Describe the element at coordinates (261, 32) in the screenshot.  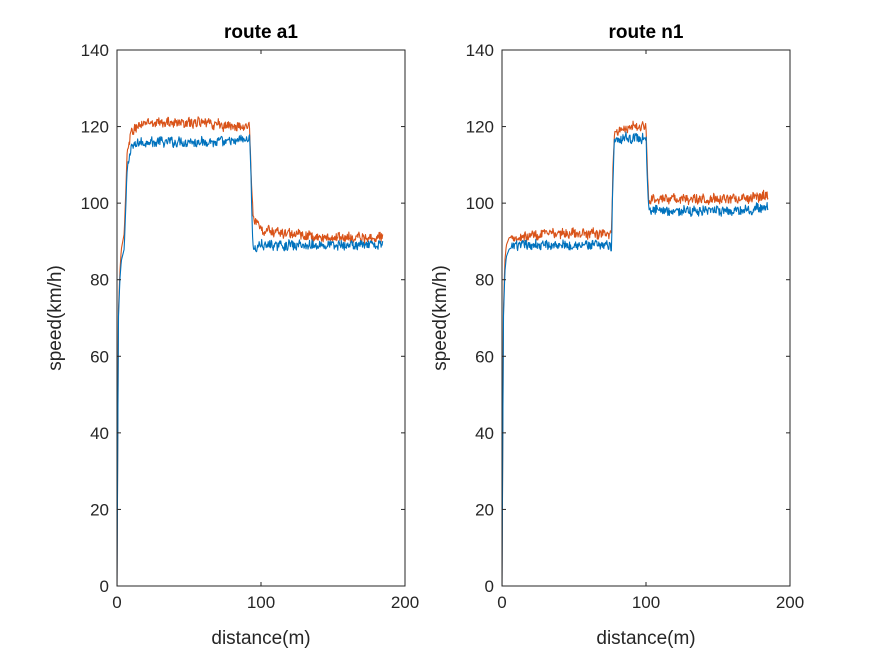
I see `chart-title: route a1` at that location.